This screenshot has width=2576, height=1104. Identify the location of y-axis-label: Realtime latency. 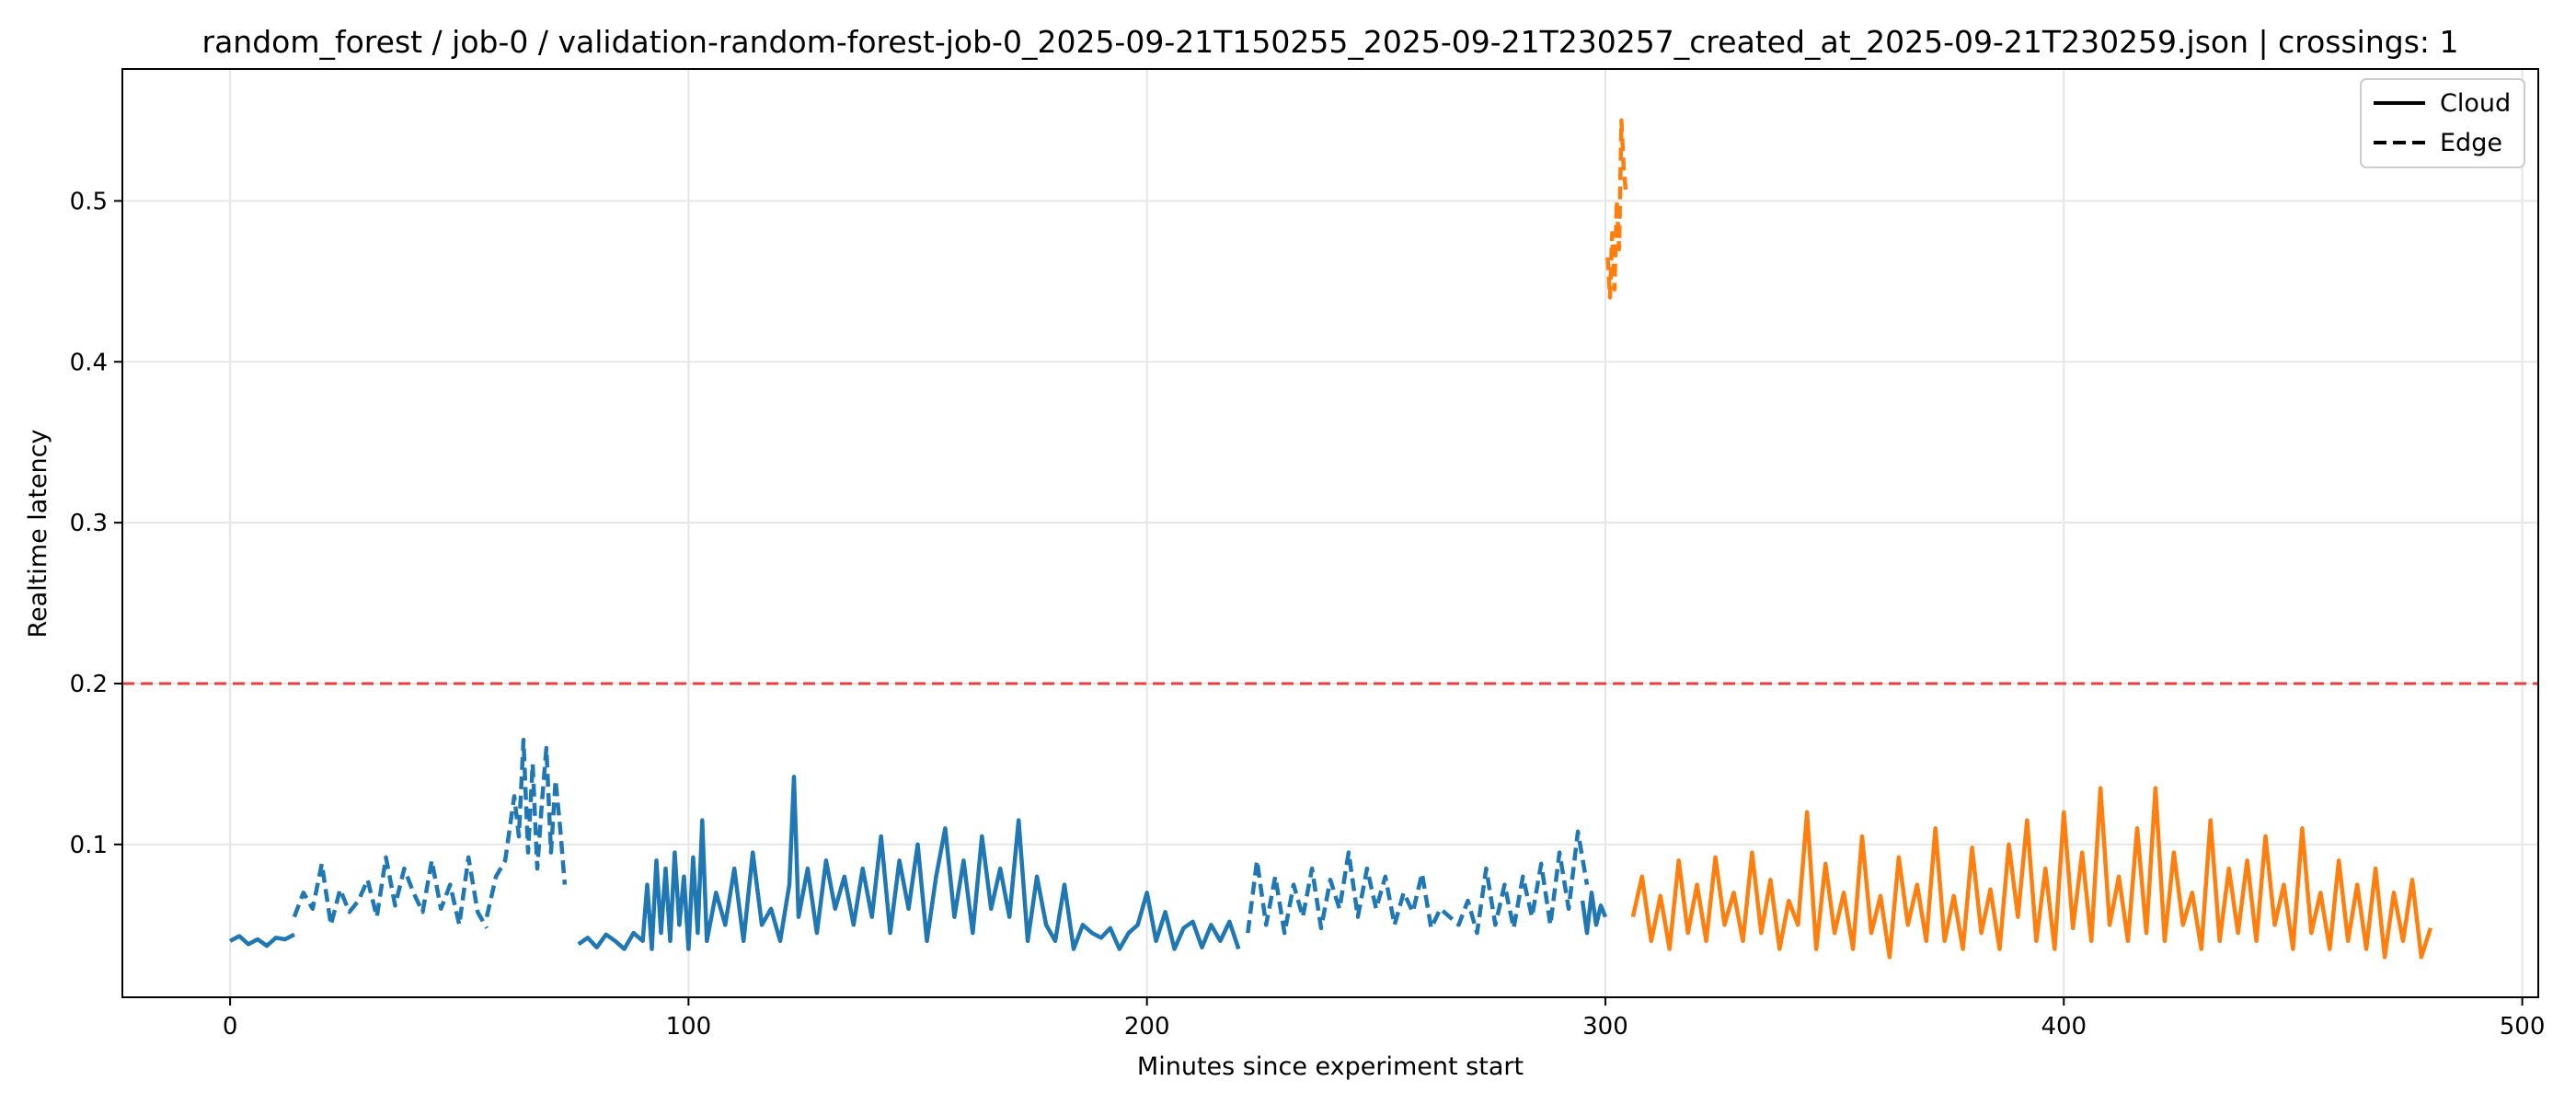
(38, 533).